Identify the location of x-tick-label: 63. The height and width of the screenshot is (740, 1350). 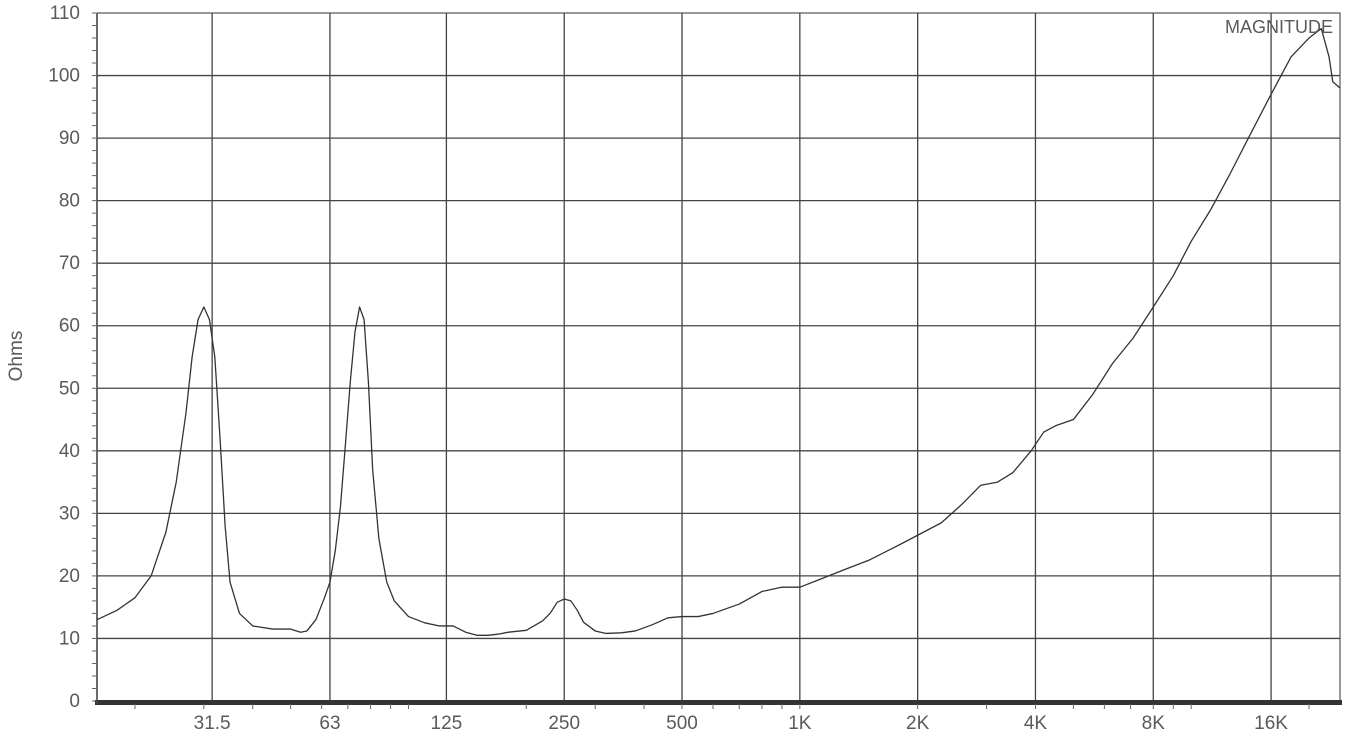
(329, 723).